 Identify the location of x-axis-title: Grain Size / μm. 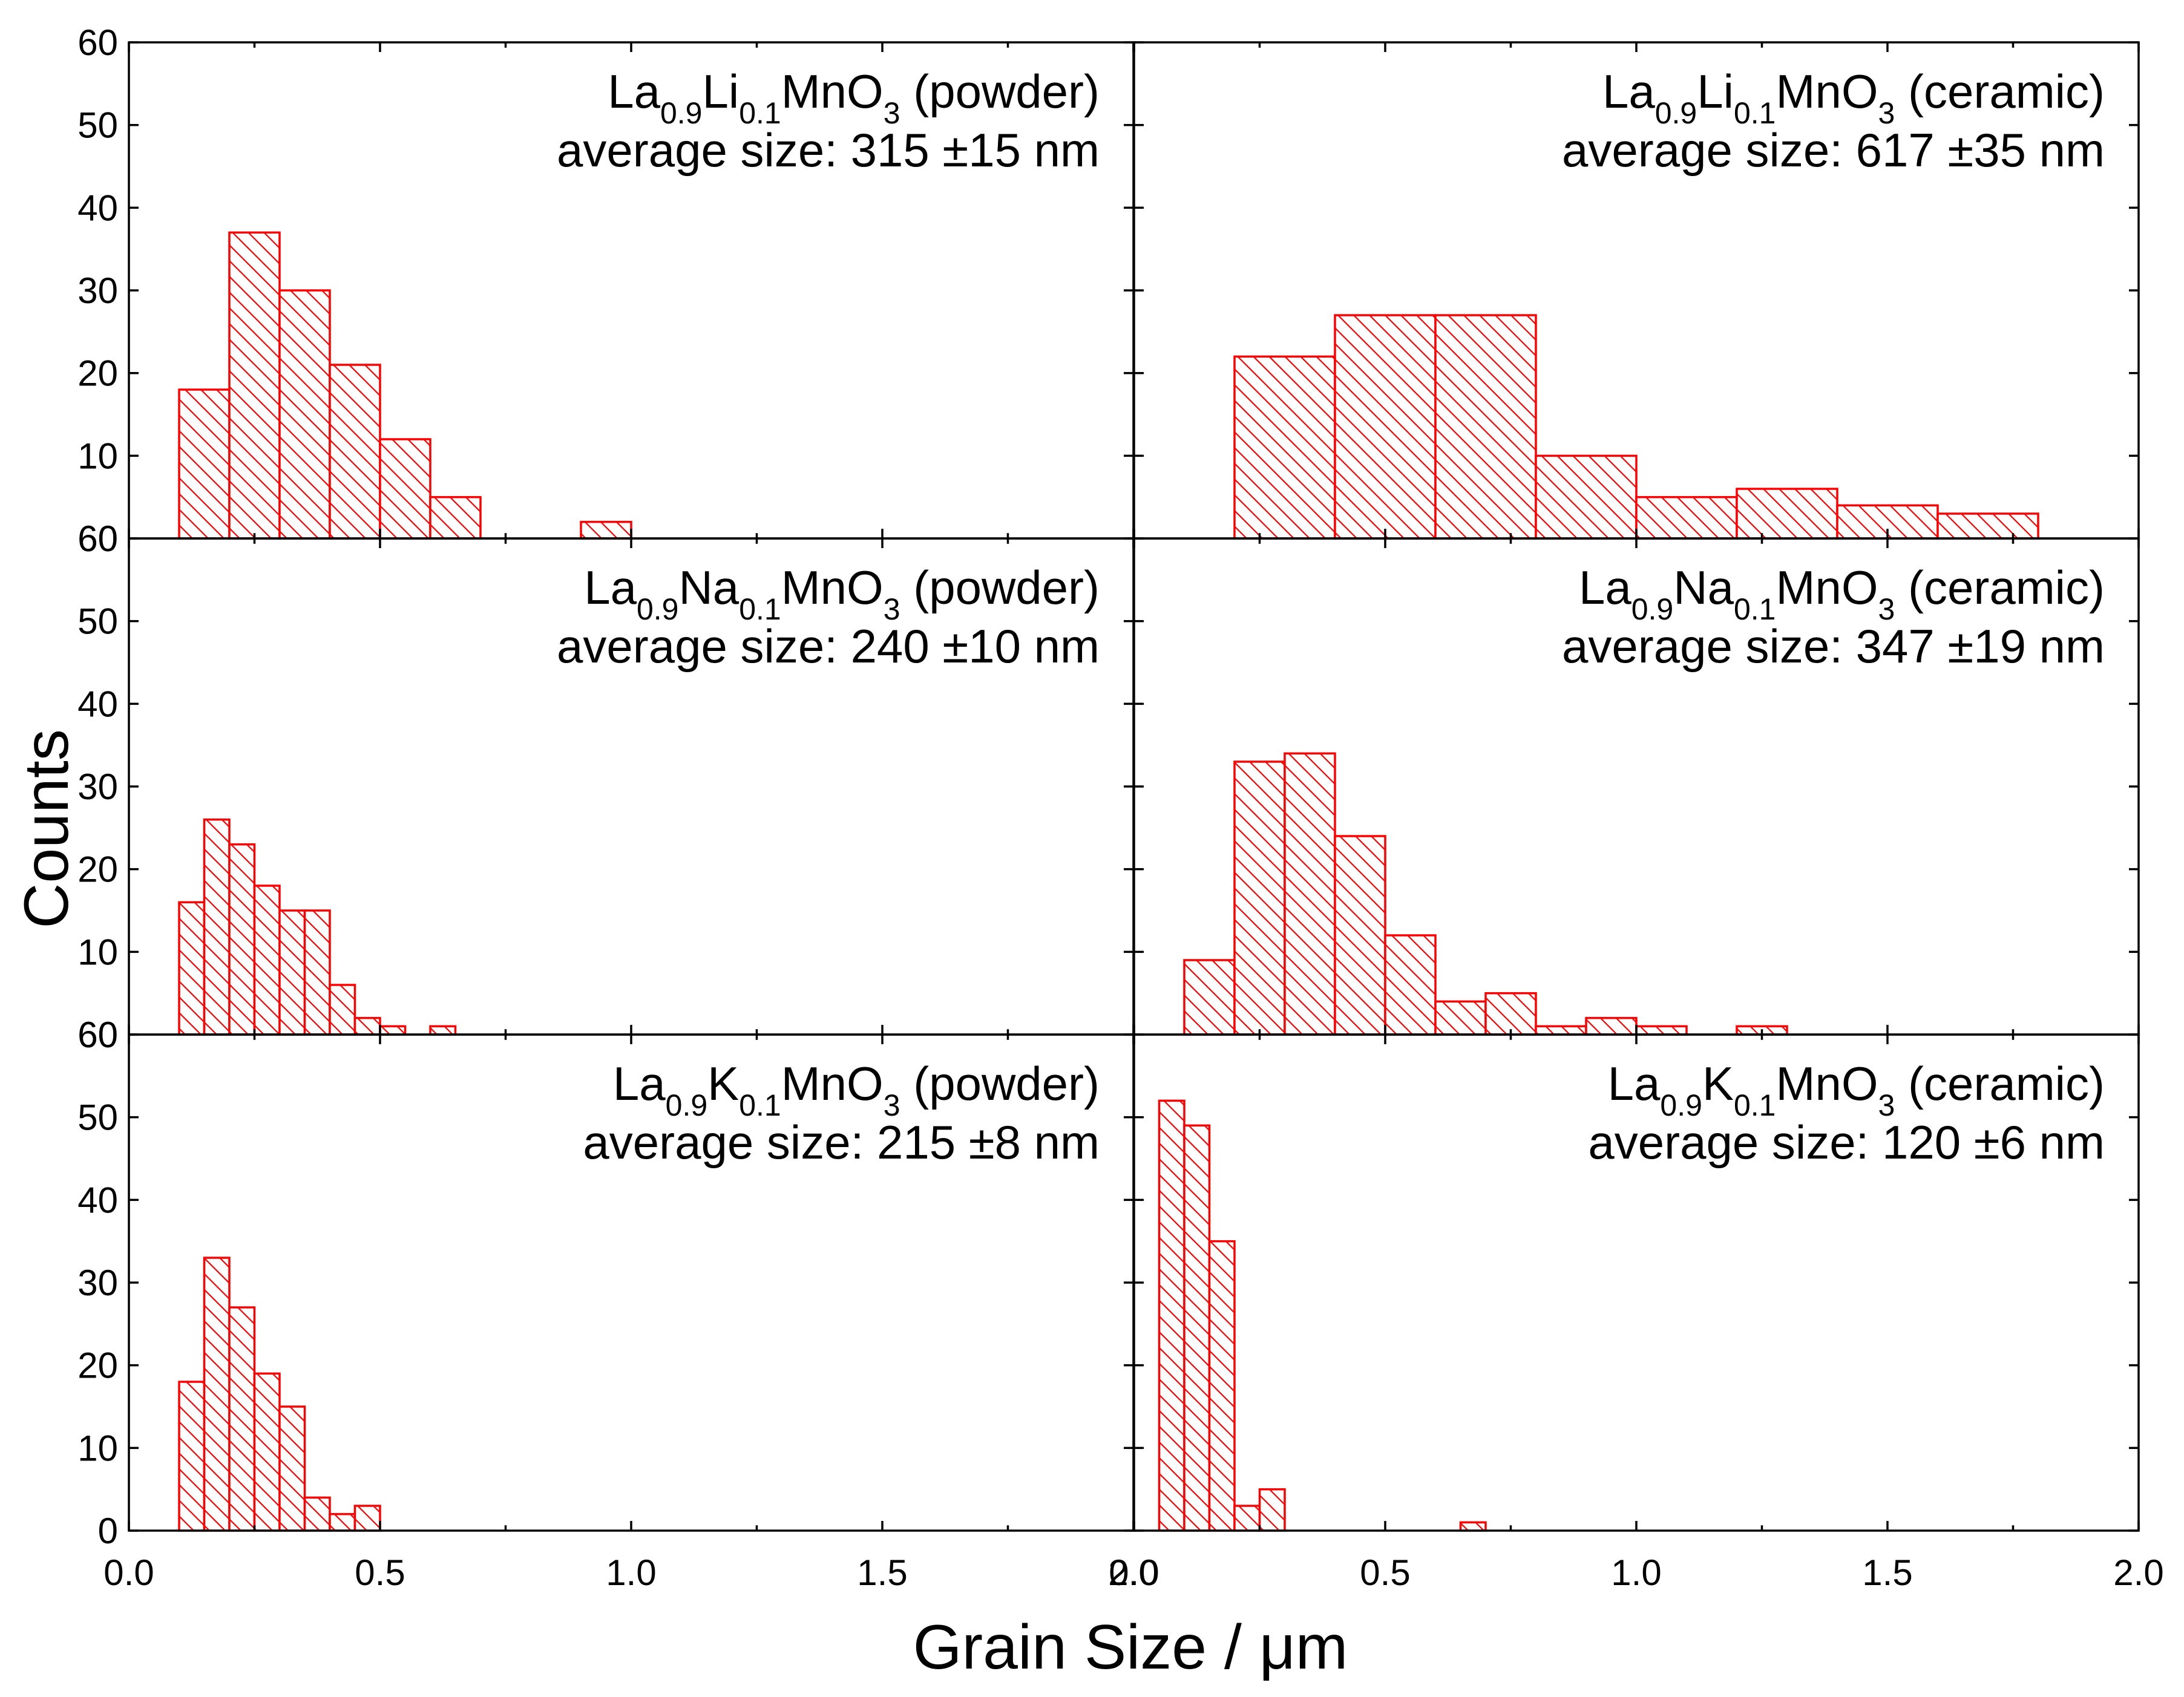
(1130, 1647).